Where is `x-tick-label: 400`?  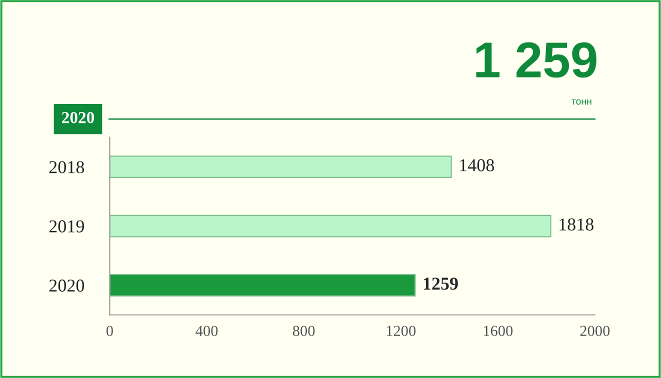
x-tick-label: 400 is located at coordinates (207, 331).